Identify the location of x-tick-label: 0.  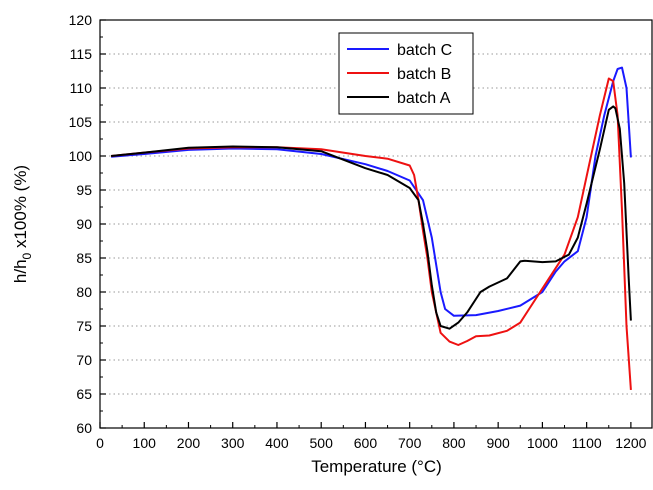
(100, 443).